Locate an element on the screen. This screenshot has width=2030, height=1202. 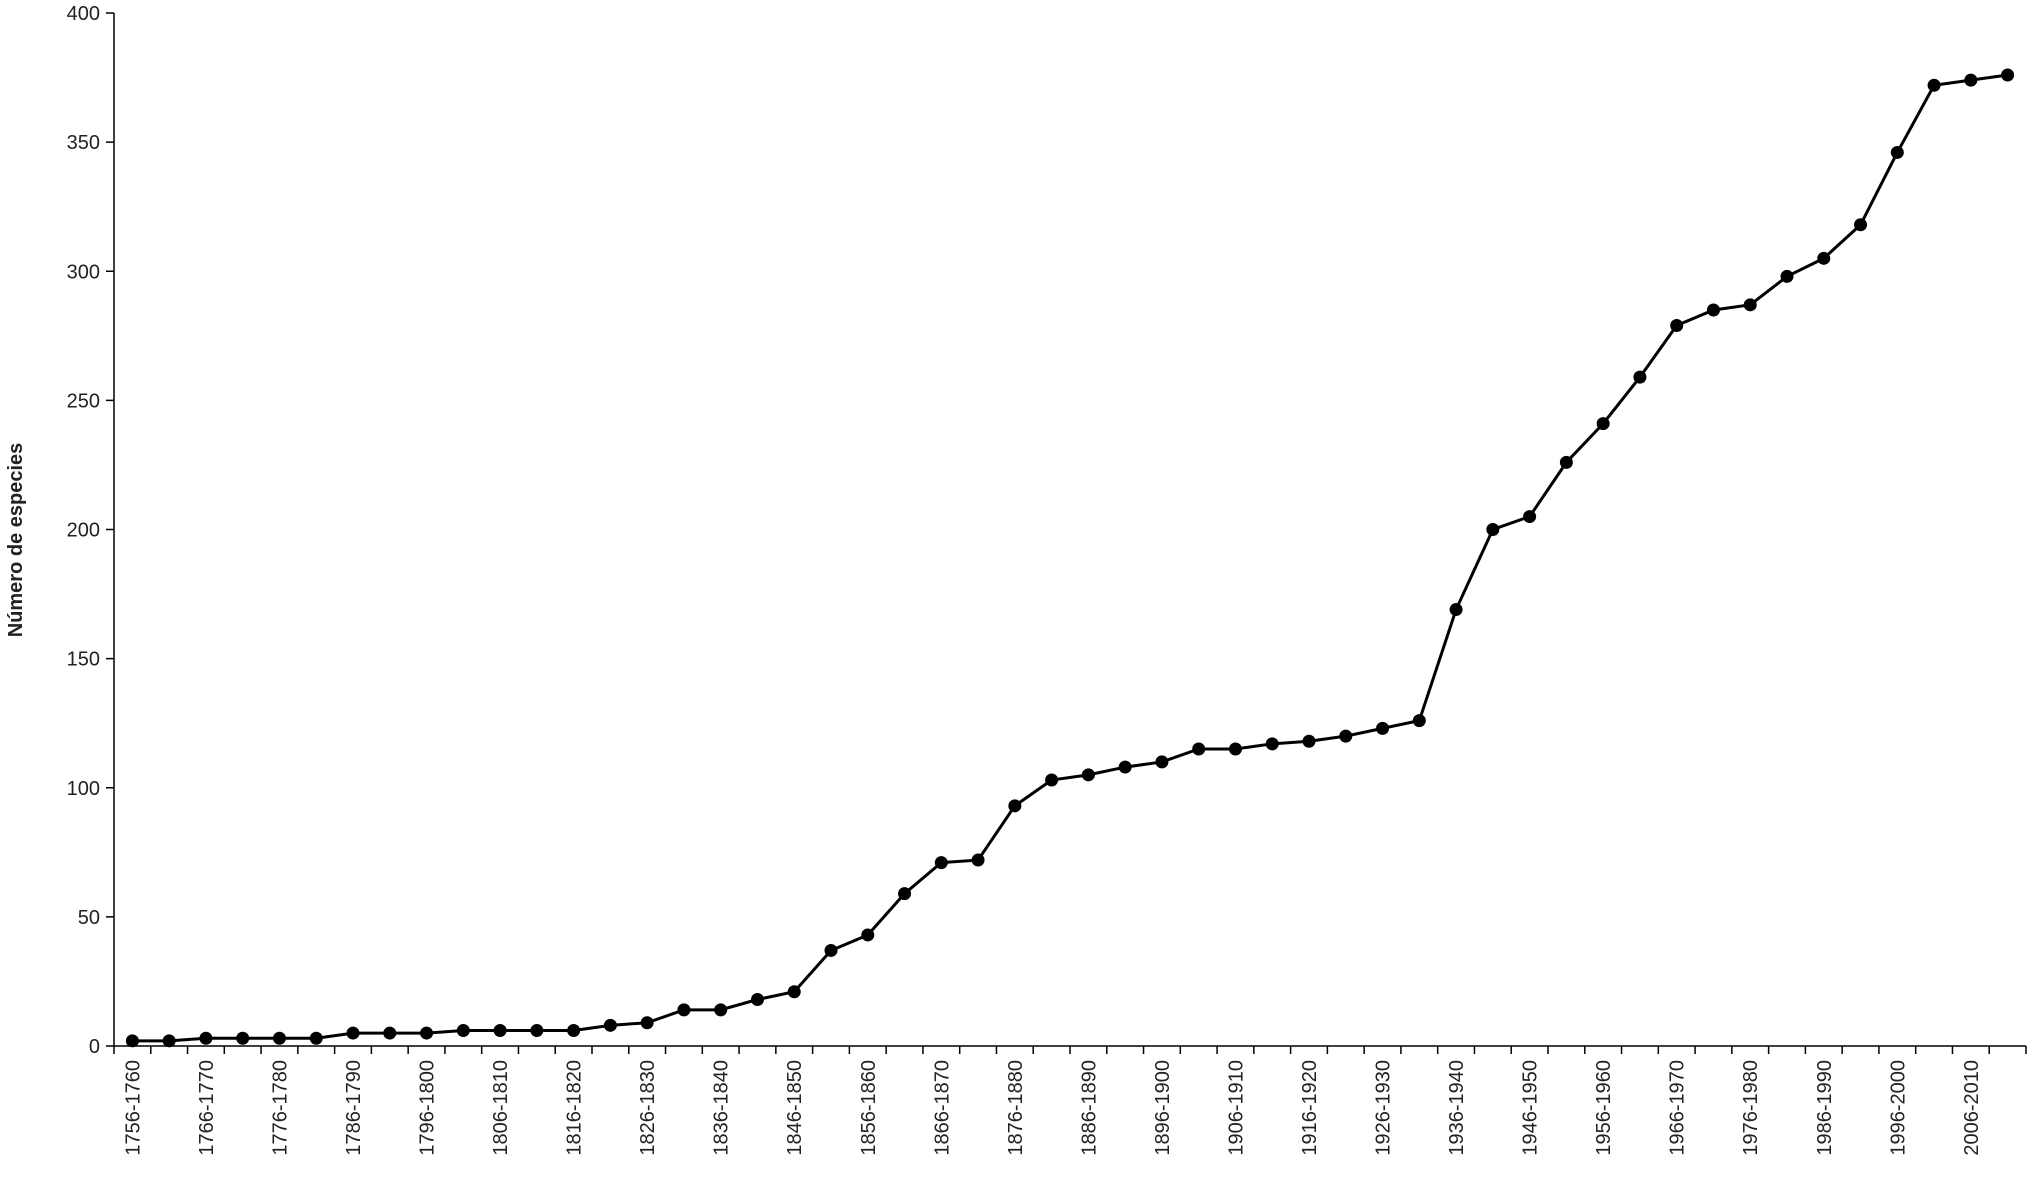
x-tick-label: 1766-1770 is located at coordinates (207, 1108).